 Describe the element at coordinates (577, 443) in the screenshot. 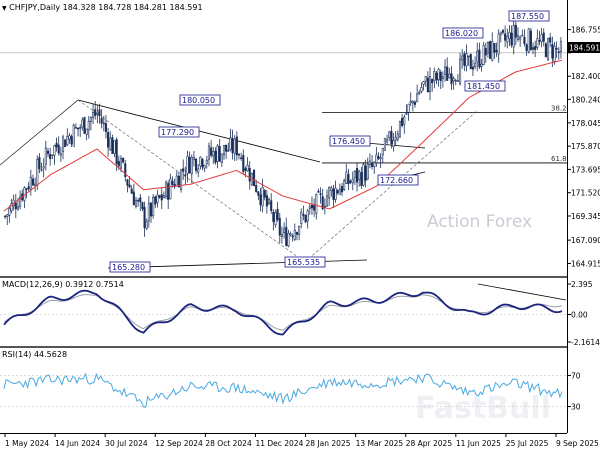

I see `time-tick-label: 9 Sep 2025` at that location.